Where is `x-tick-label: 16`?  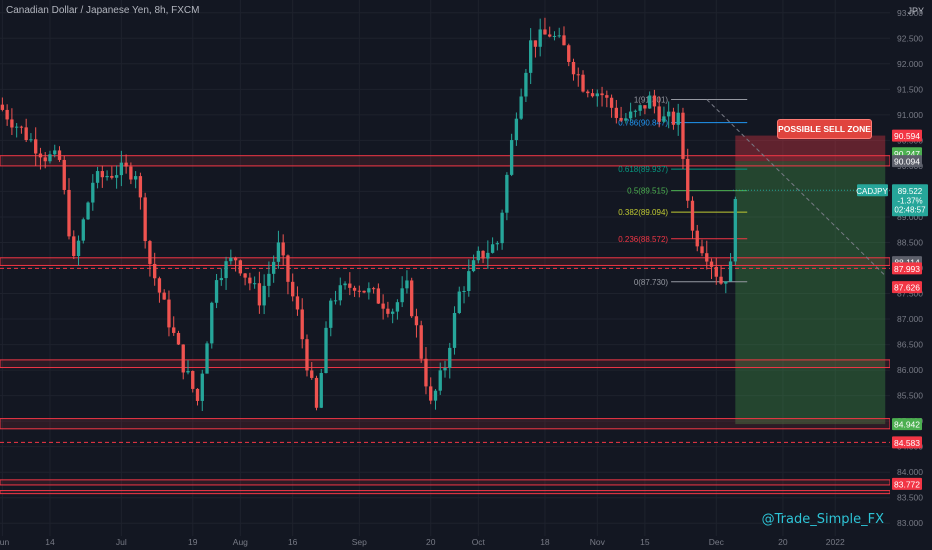
x-tick-label: 16 is located at coordinates (293, 542).